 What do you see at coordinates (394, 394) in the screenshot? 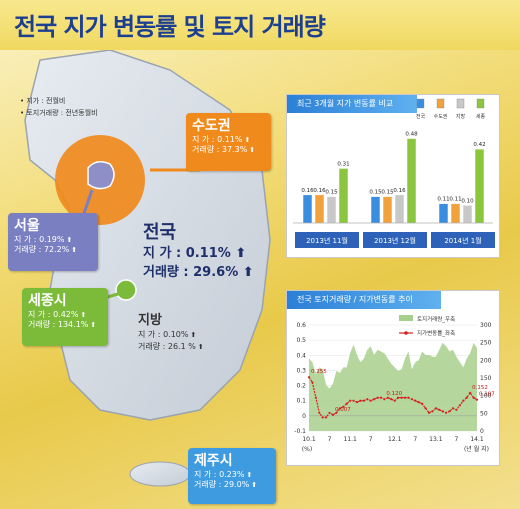
I see `data-annotation: 0.120` at bounding box center [394, 394].